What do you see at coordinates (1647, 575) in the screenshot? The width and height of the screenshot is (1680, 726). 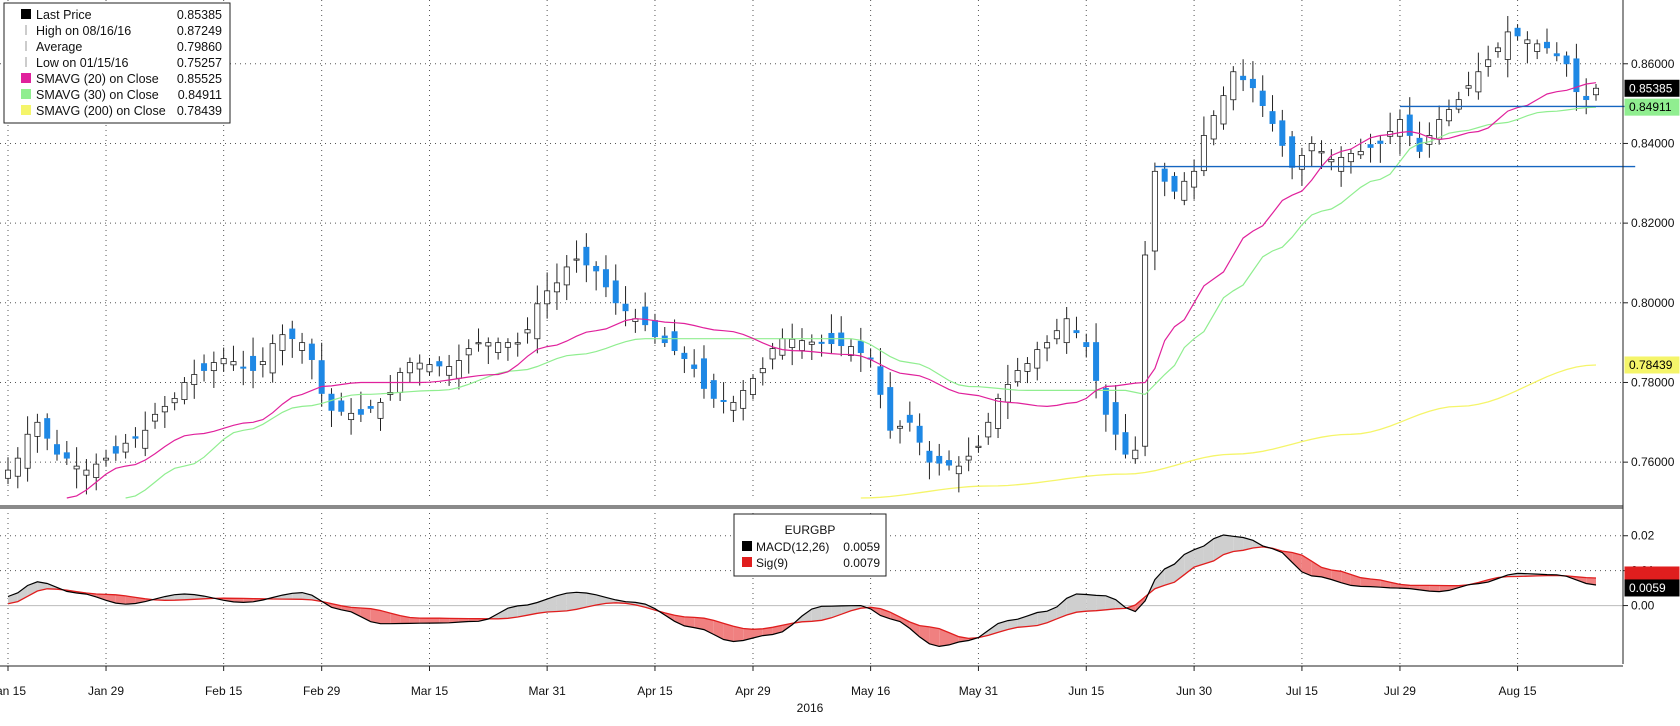 I see `signal-tag: 0.0079` at bounding box center [1647, 575].